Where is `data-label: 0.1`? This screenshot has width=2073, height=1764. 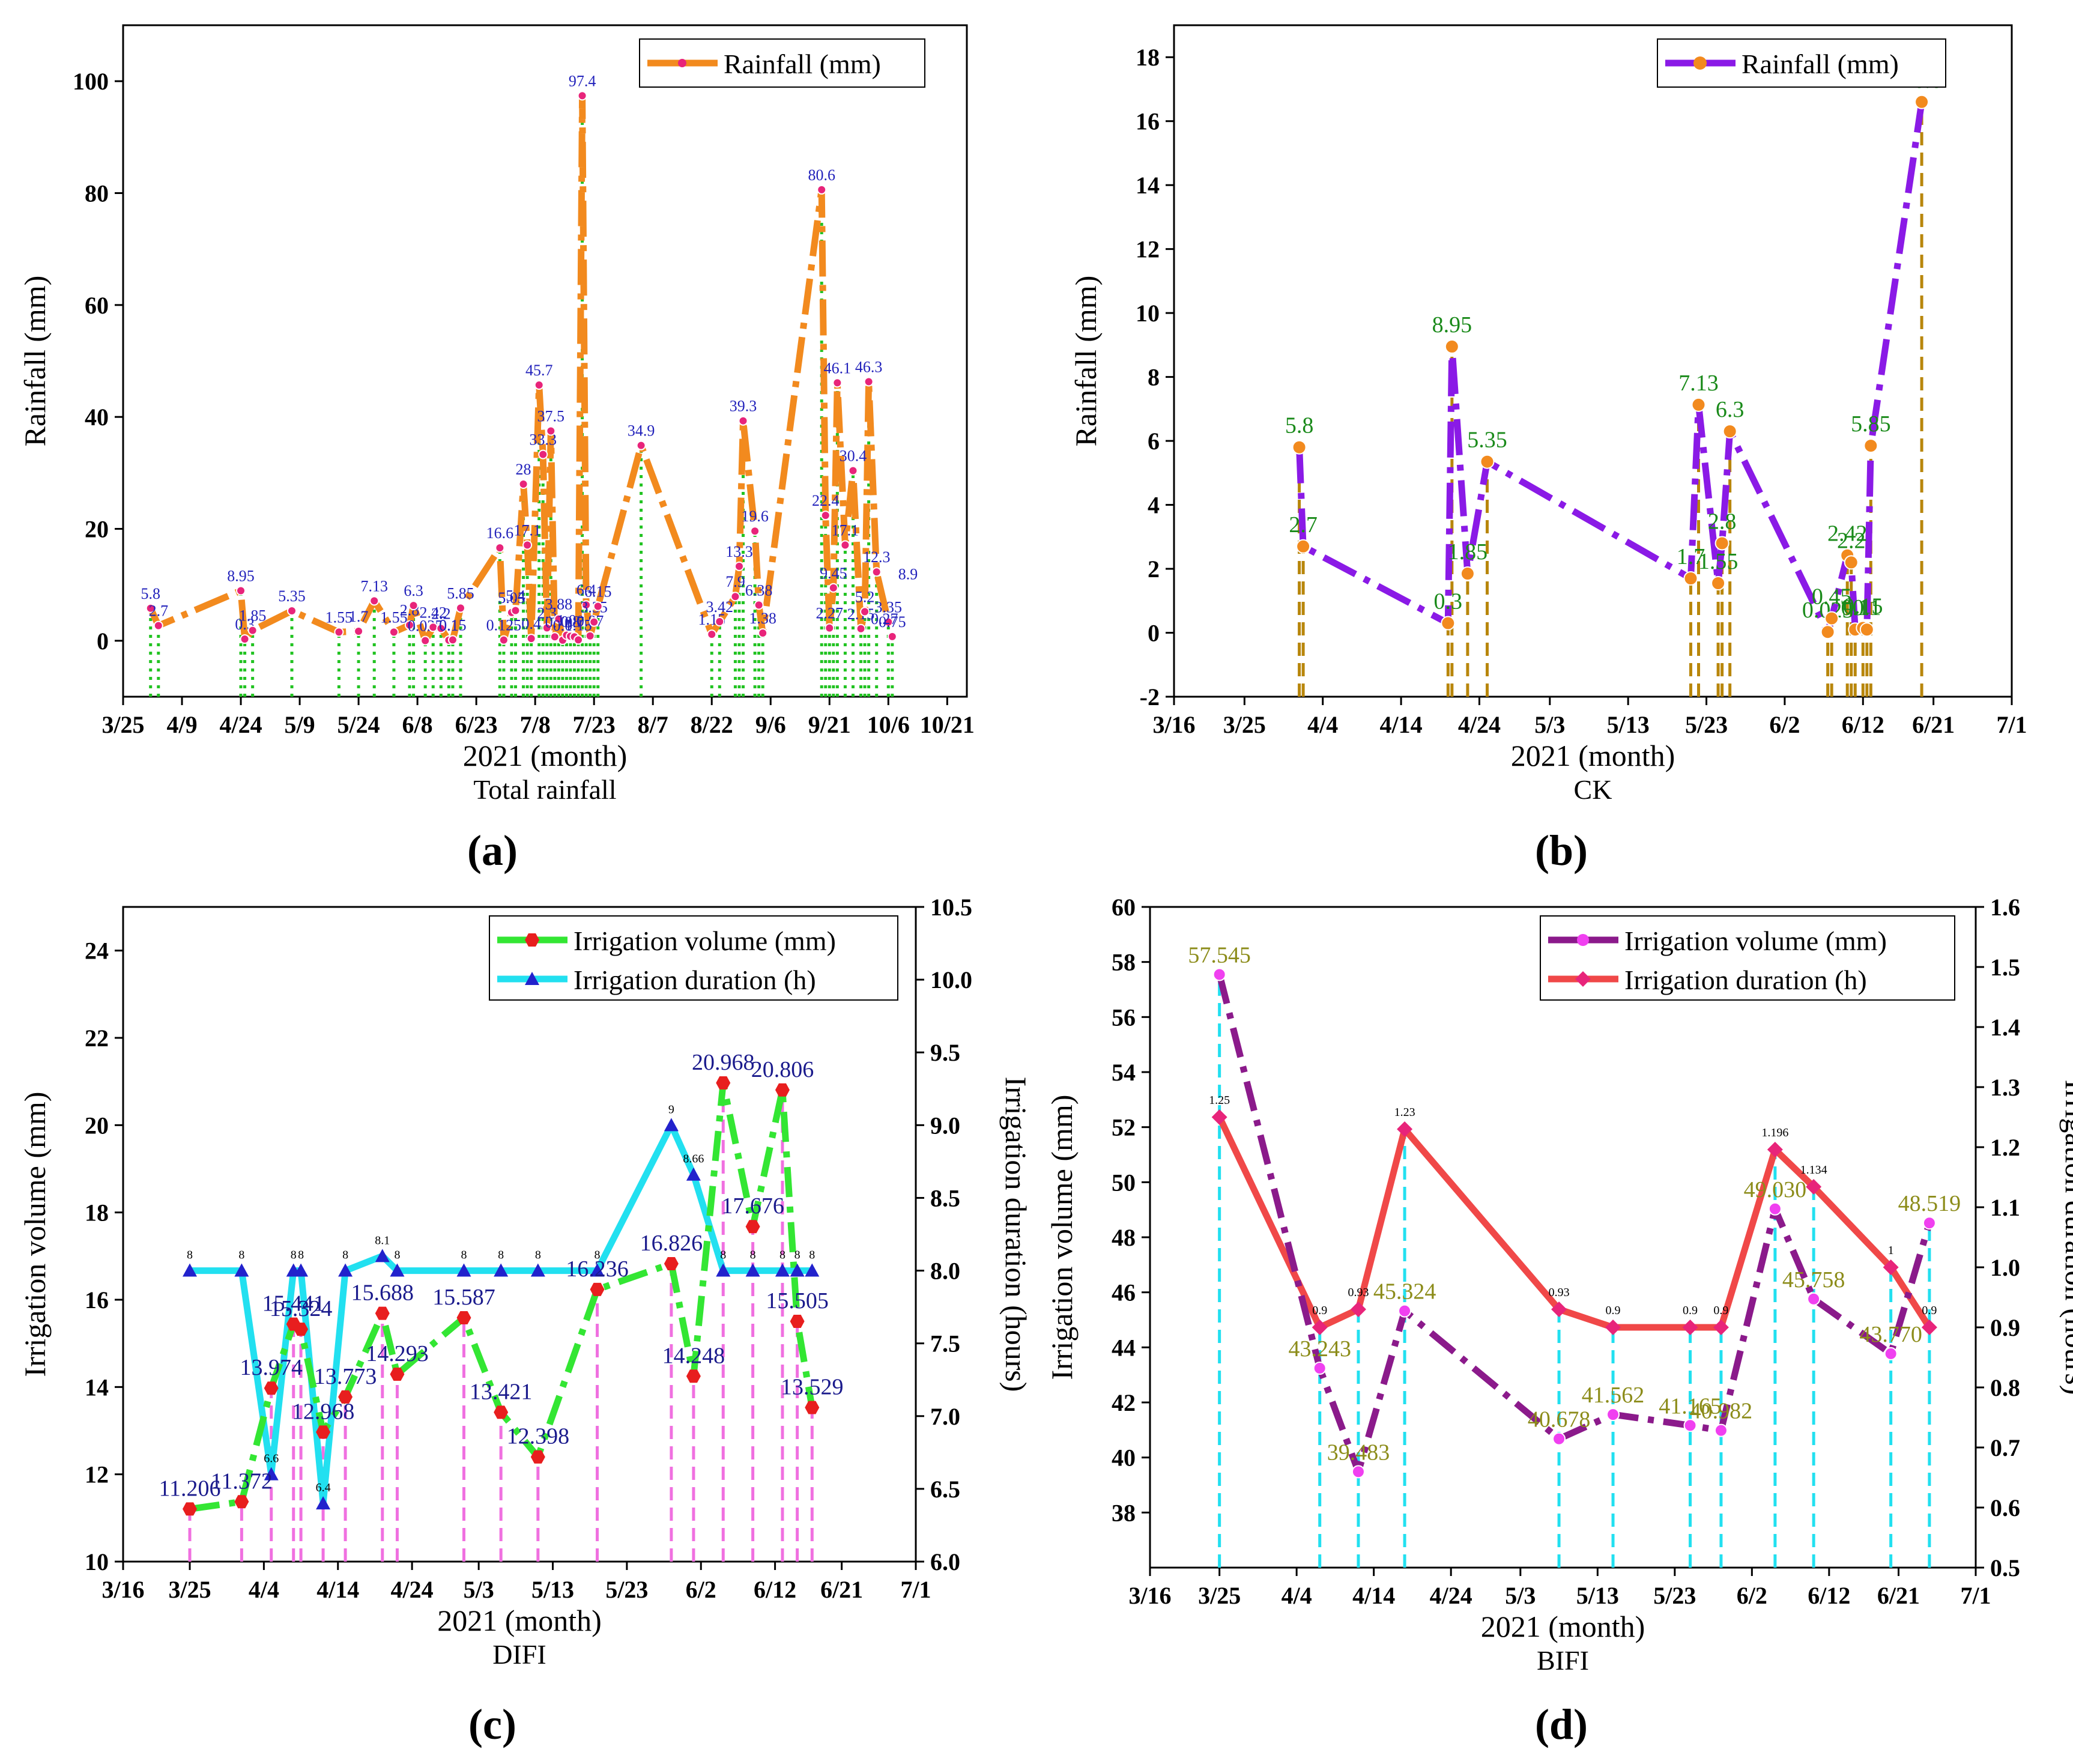 data-label: 0.1 is located at coordinates (1867, 607).